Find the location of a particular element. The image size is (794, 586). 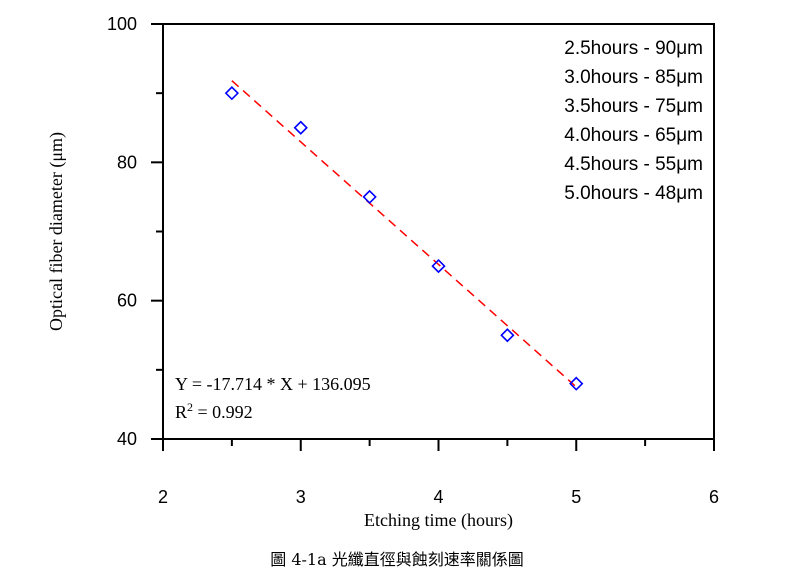

x-tick-label: 3 is located at coordinates (301, 497).